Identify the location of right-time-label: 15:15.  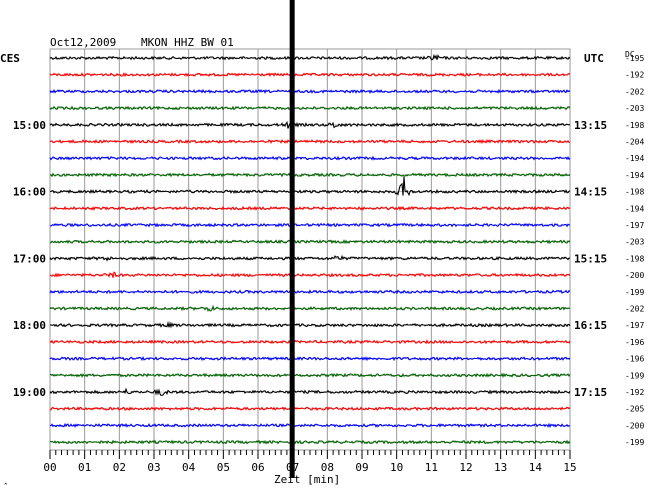
(590, 258).